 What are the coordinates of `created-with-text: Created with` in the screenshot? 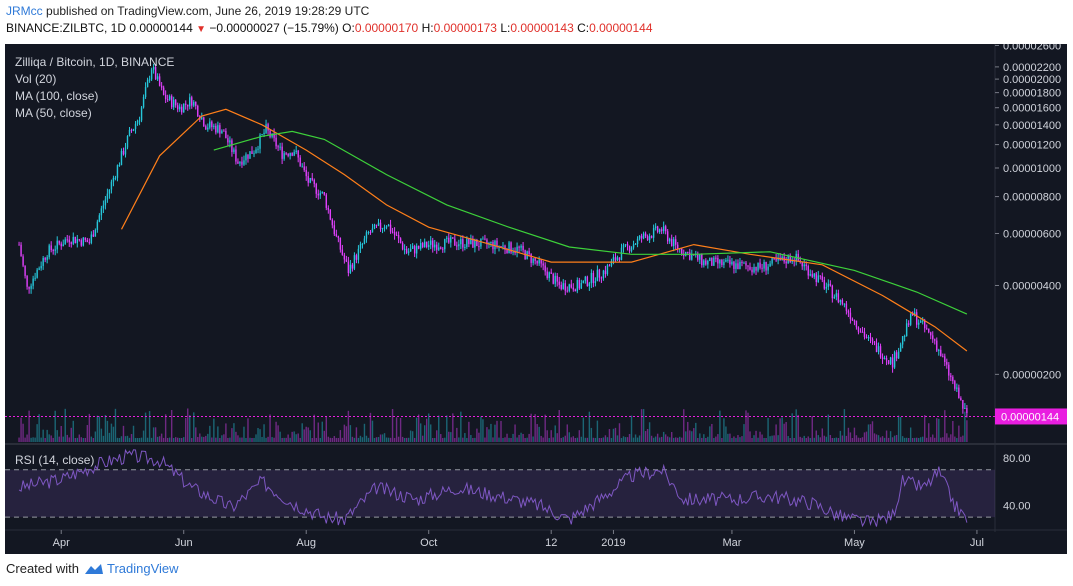 It's located at (42, 568).